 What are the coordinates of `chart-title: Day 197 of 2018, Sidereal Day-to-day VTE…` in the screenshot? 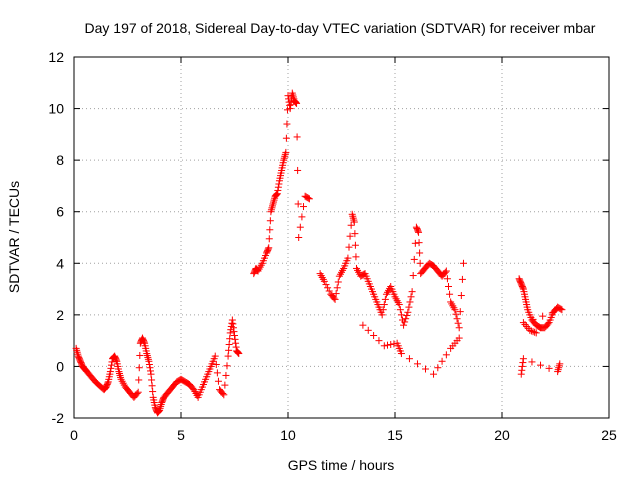 It's located at (340, 28).